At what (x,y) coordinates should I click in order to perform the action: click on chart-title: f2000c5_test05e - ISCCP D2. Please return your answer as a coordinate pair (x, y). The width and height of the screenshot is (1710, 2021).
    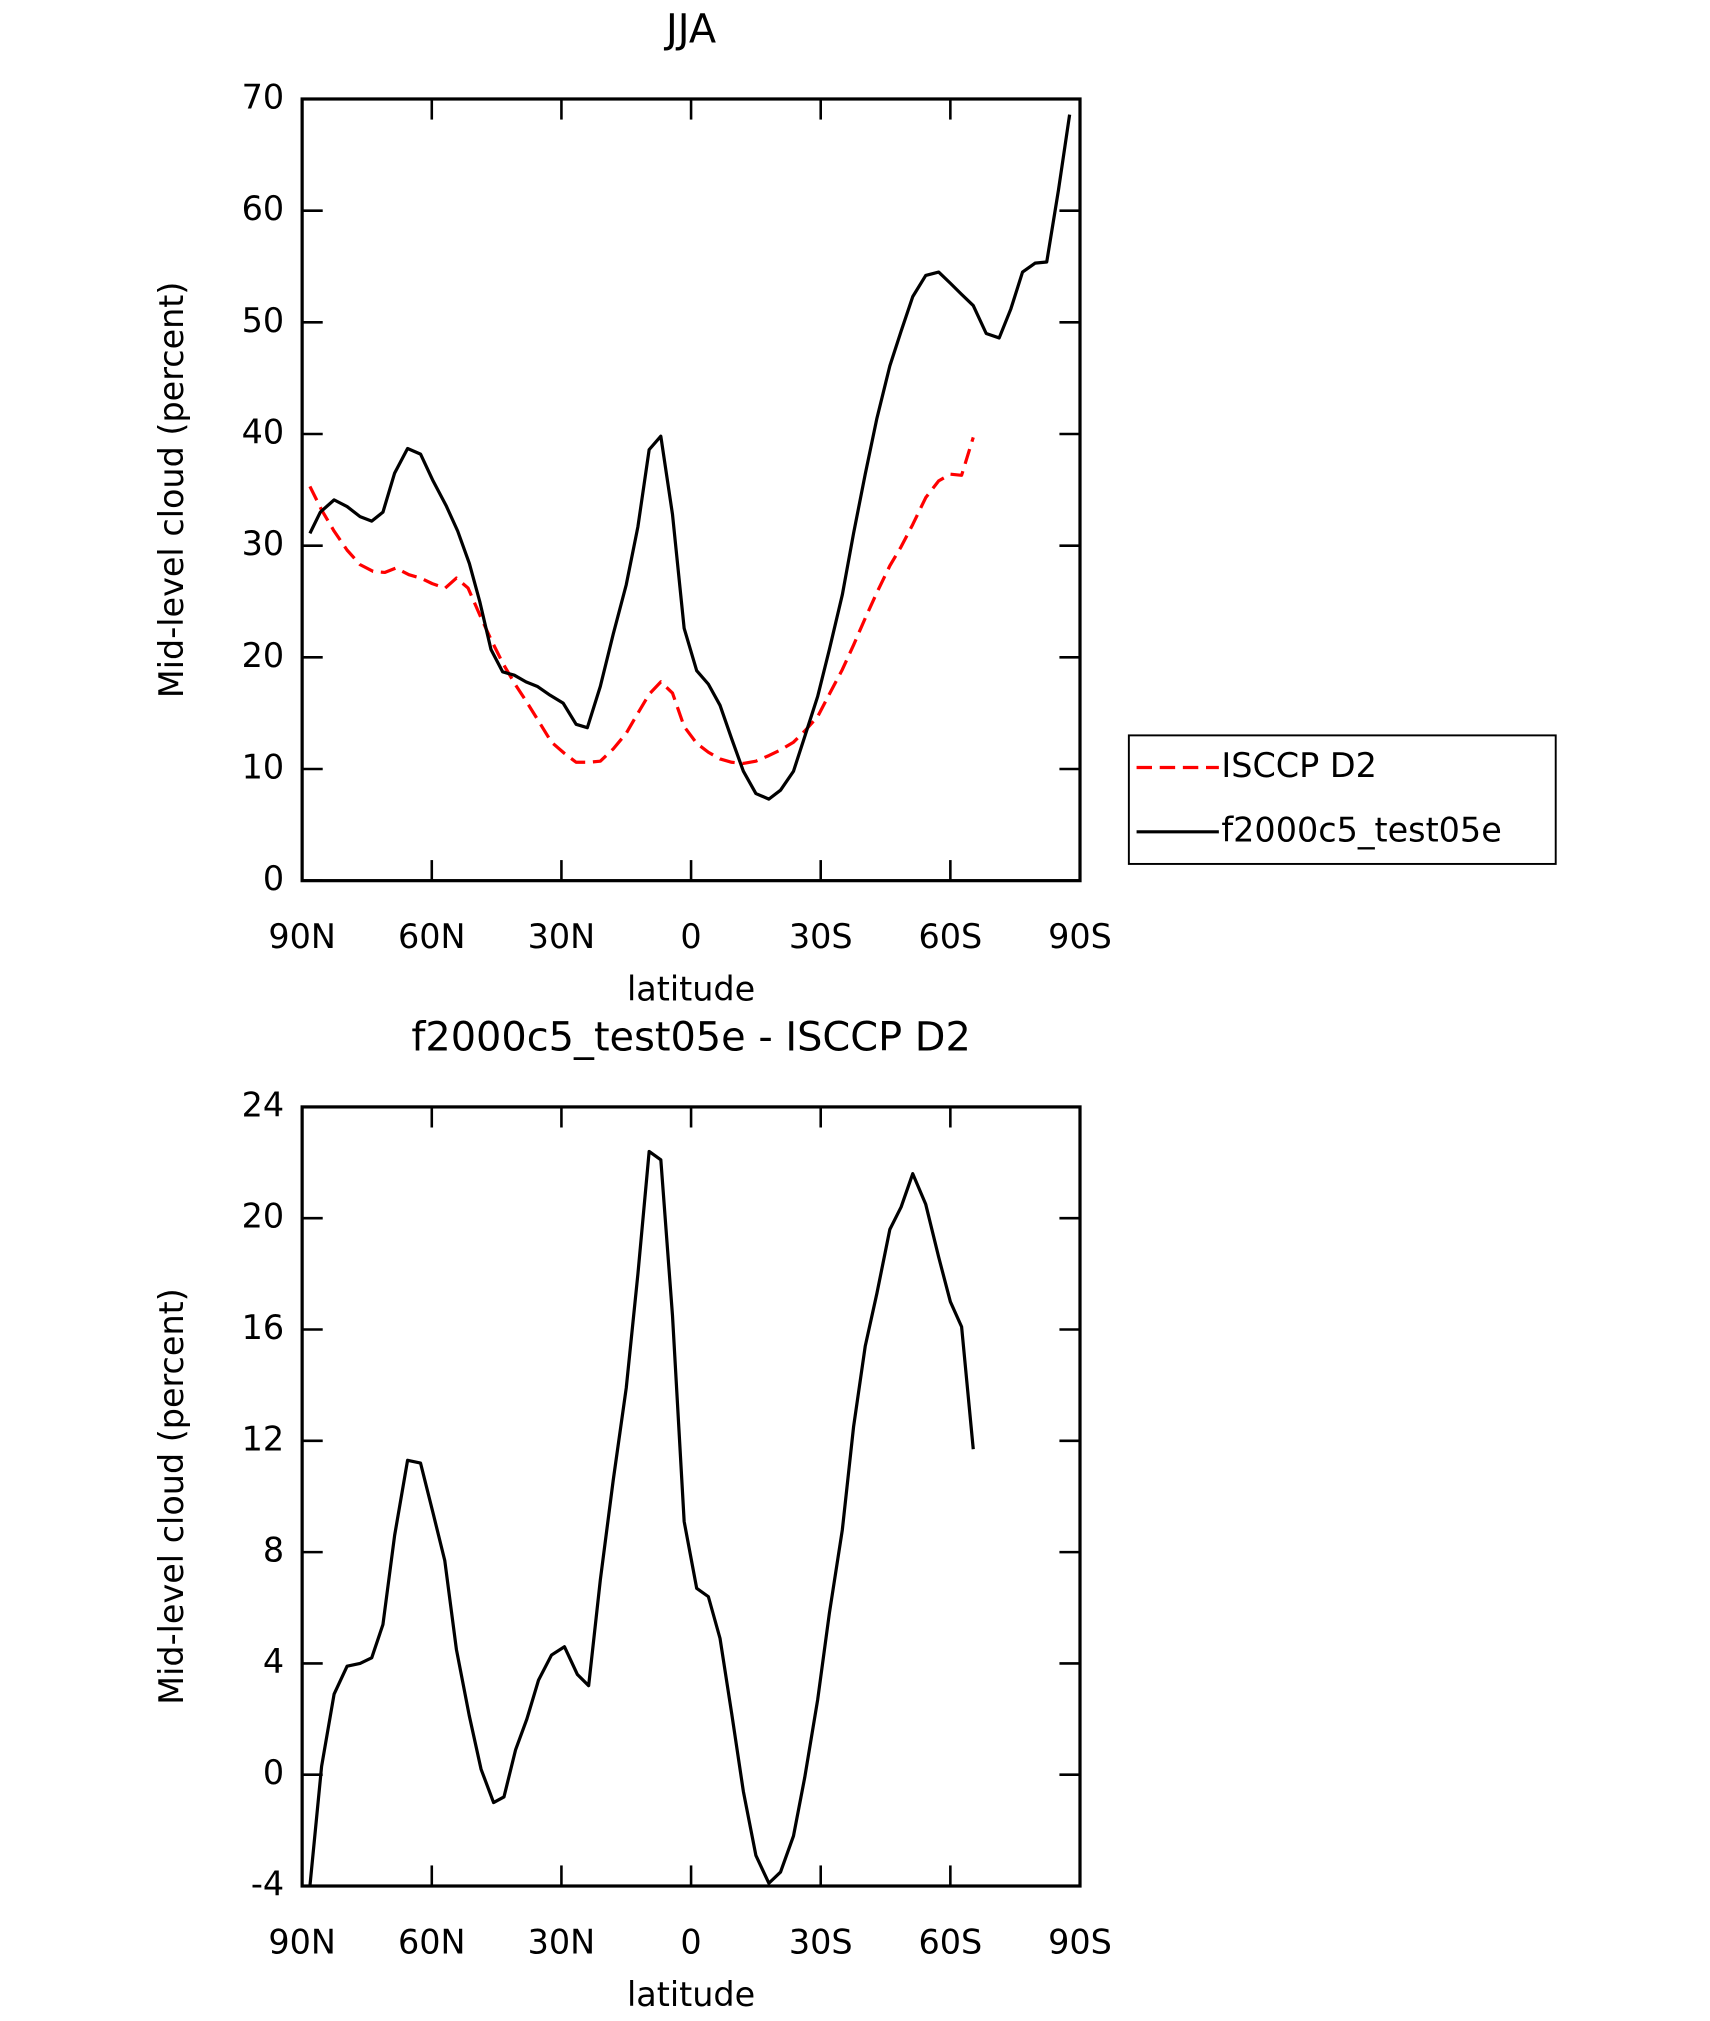
    Looking at the image, I should click on (690, 1038).